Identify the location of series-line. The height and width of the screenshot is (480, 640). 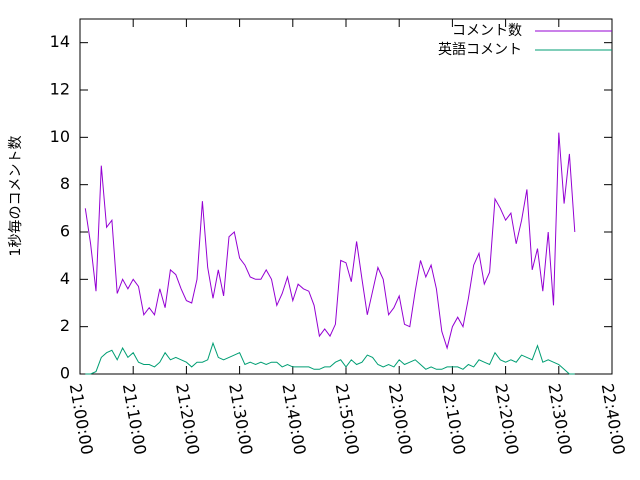
(330, 358).